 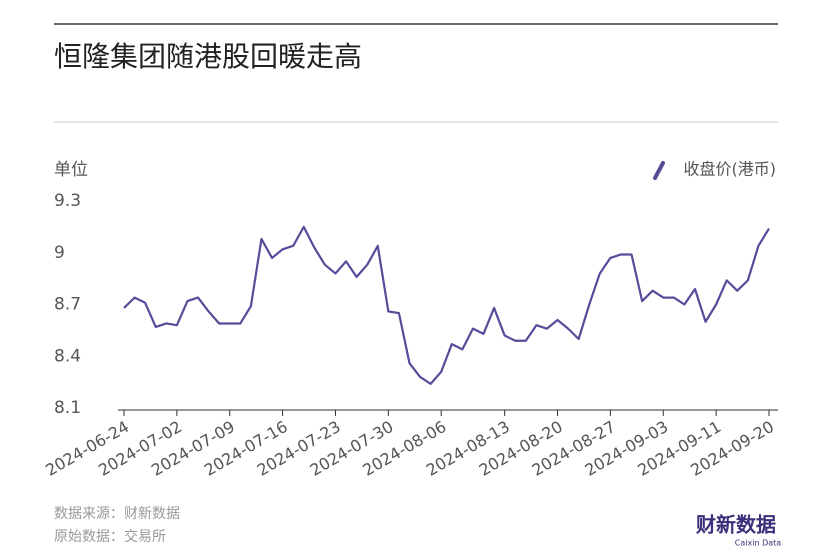 I want to click on logo: 财新数据, so click(x=736, y=525).